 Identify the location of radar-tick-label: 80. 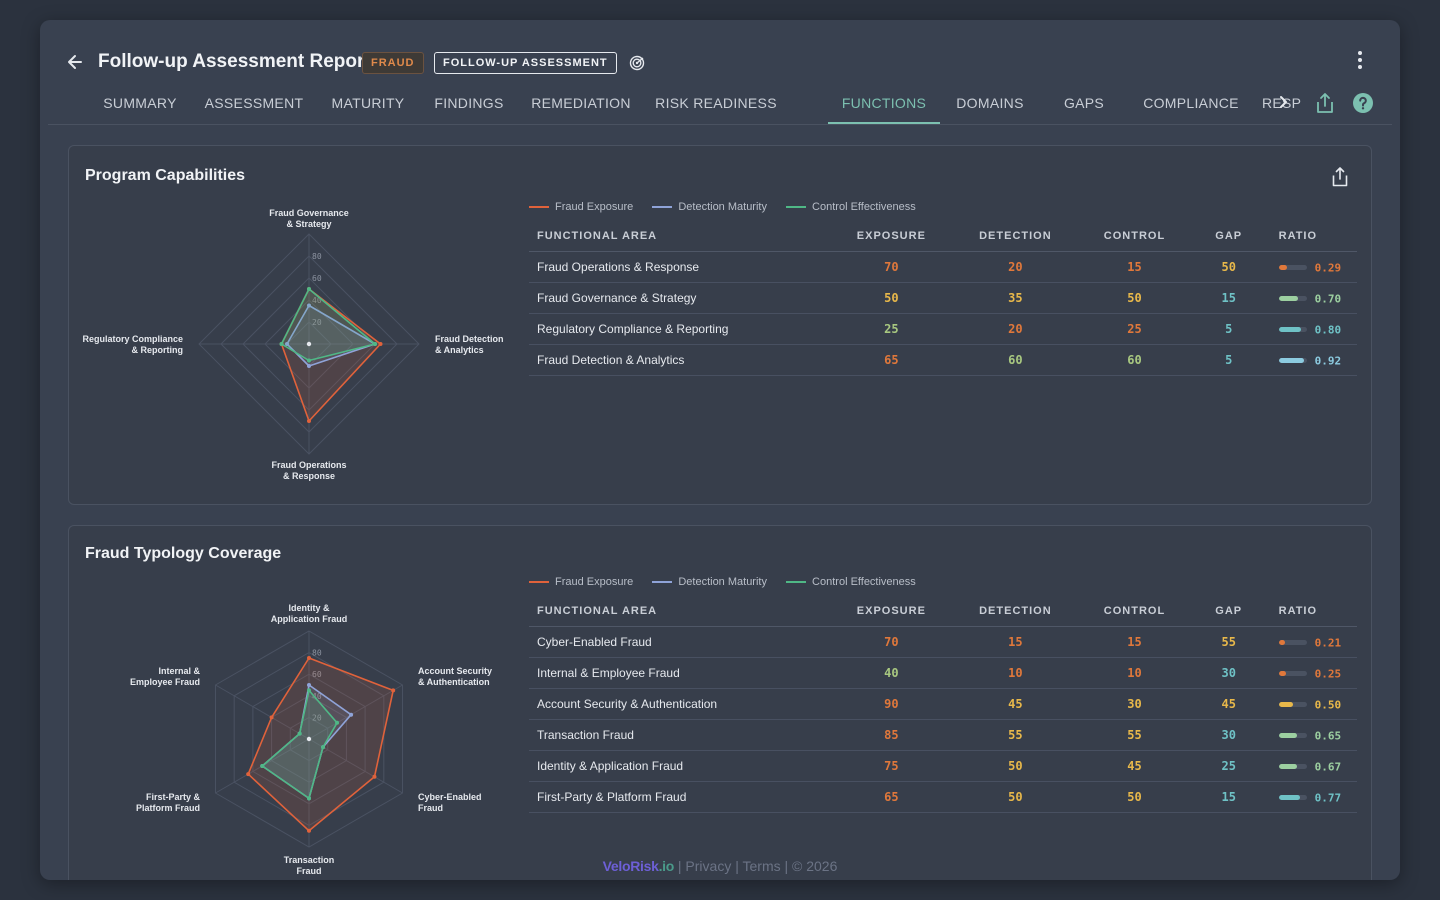
(317, 653).